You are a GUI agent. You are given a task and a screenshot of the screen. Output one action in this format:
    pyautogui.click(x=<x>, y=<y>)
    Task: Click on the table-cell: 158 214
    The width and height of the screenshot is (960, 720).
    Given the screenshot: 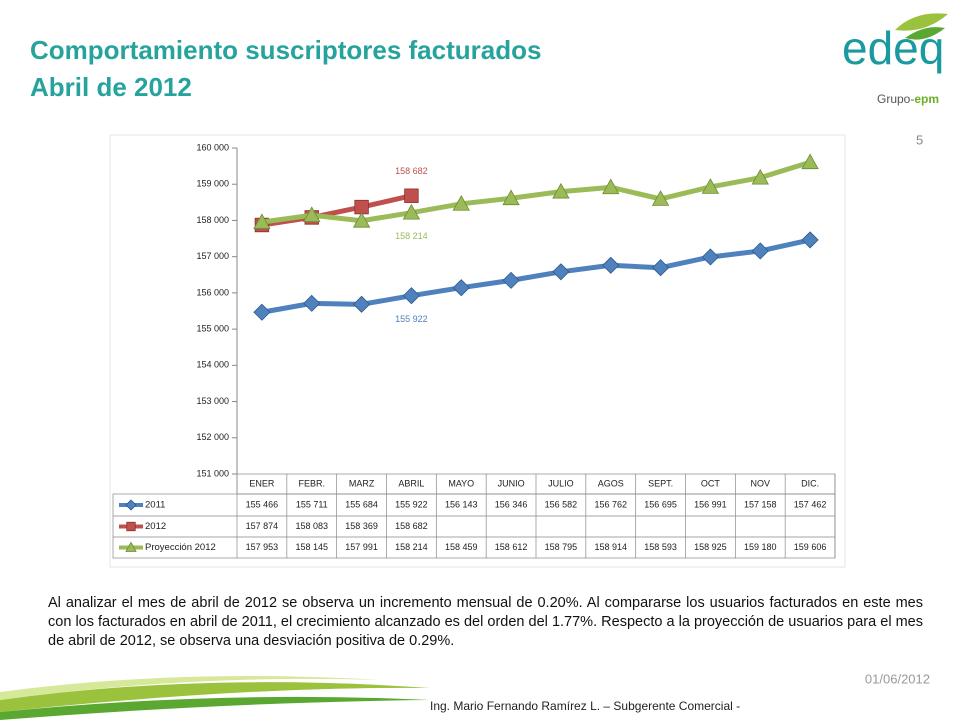 What is the action you would take?
    pyautogui.click(x=411, y=547)
    